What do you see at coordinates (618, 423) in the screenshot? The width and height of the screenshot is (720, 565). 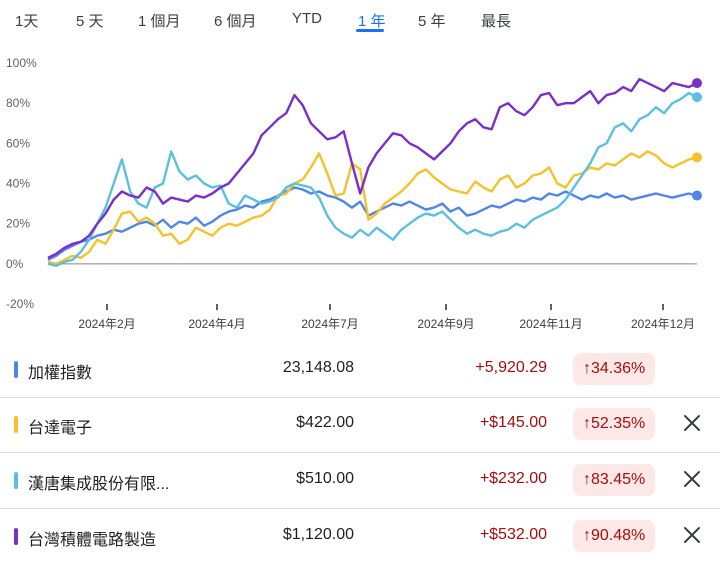 I see `percent-change-value: 52.35%` at bounding box center [618, 423].